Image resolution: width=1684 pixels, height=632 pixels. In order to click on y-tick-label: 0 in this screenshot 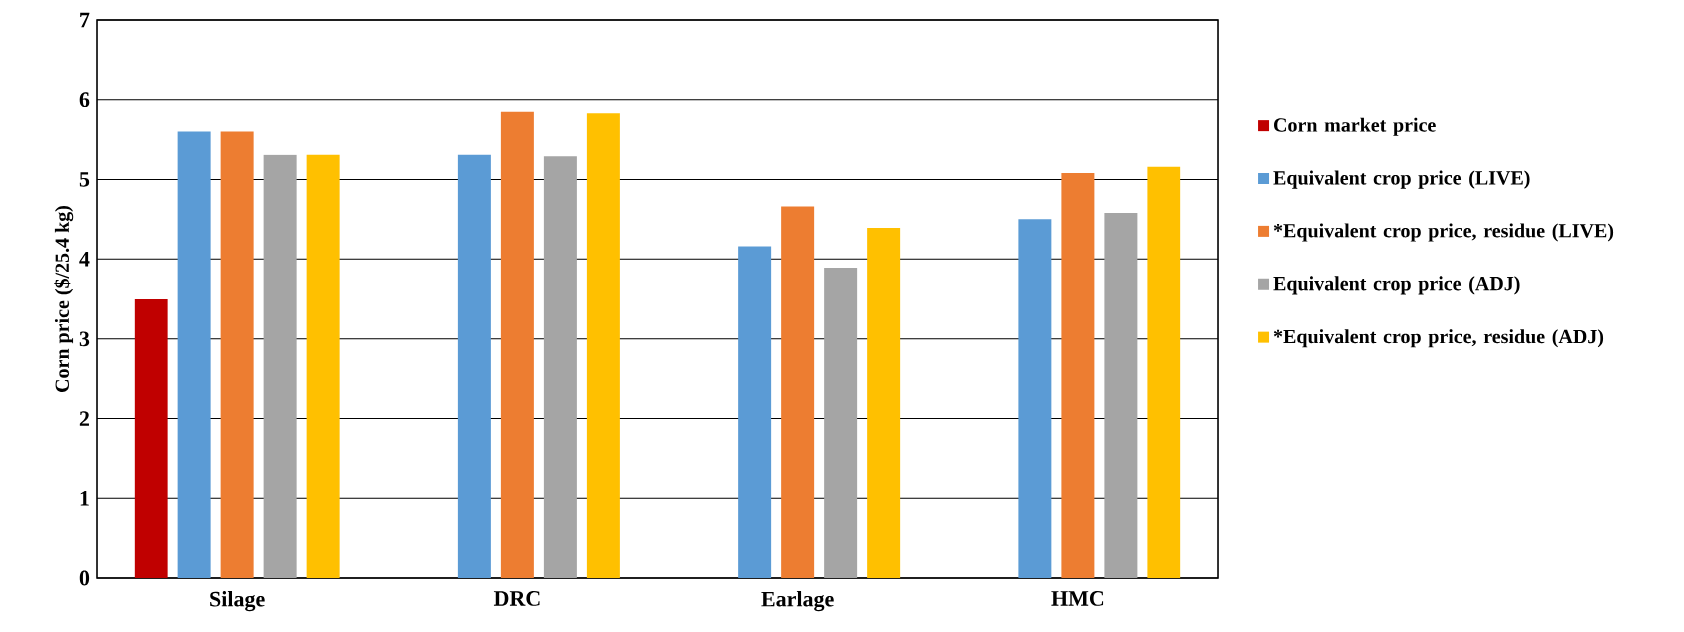, I will do `click(84, 578)`.